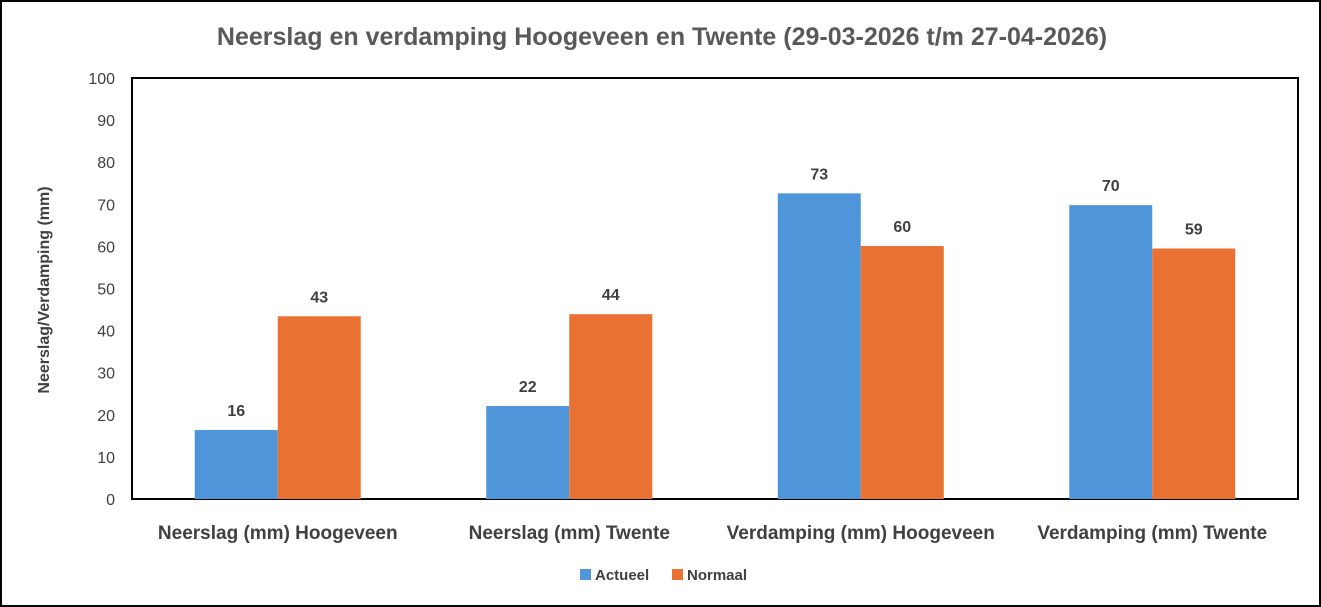 This screenshot has width=1321, height=607. I want to click on data-label-actueel-2: 73, so click(819, 174).